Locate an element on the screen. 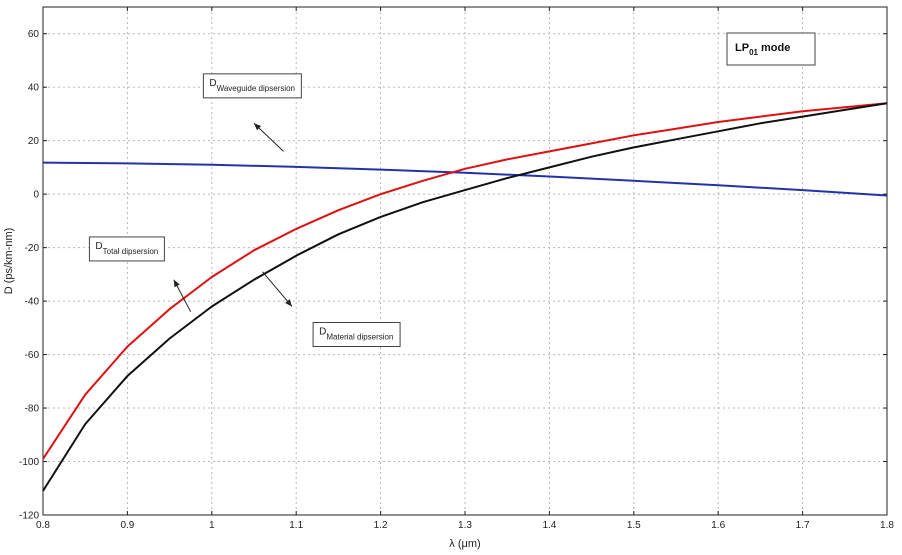 Image resolution: width=902 pixels, height=555 pixels. y-axis-label: D (ps/km-nm) is located at coordinates (9, 261).